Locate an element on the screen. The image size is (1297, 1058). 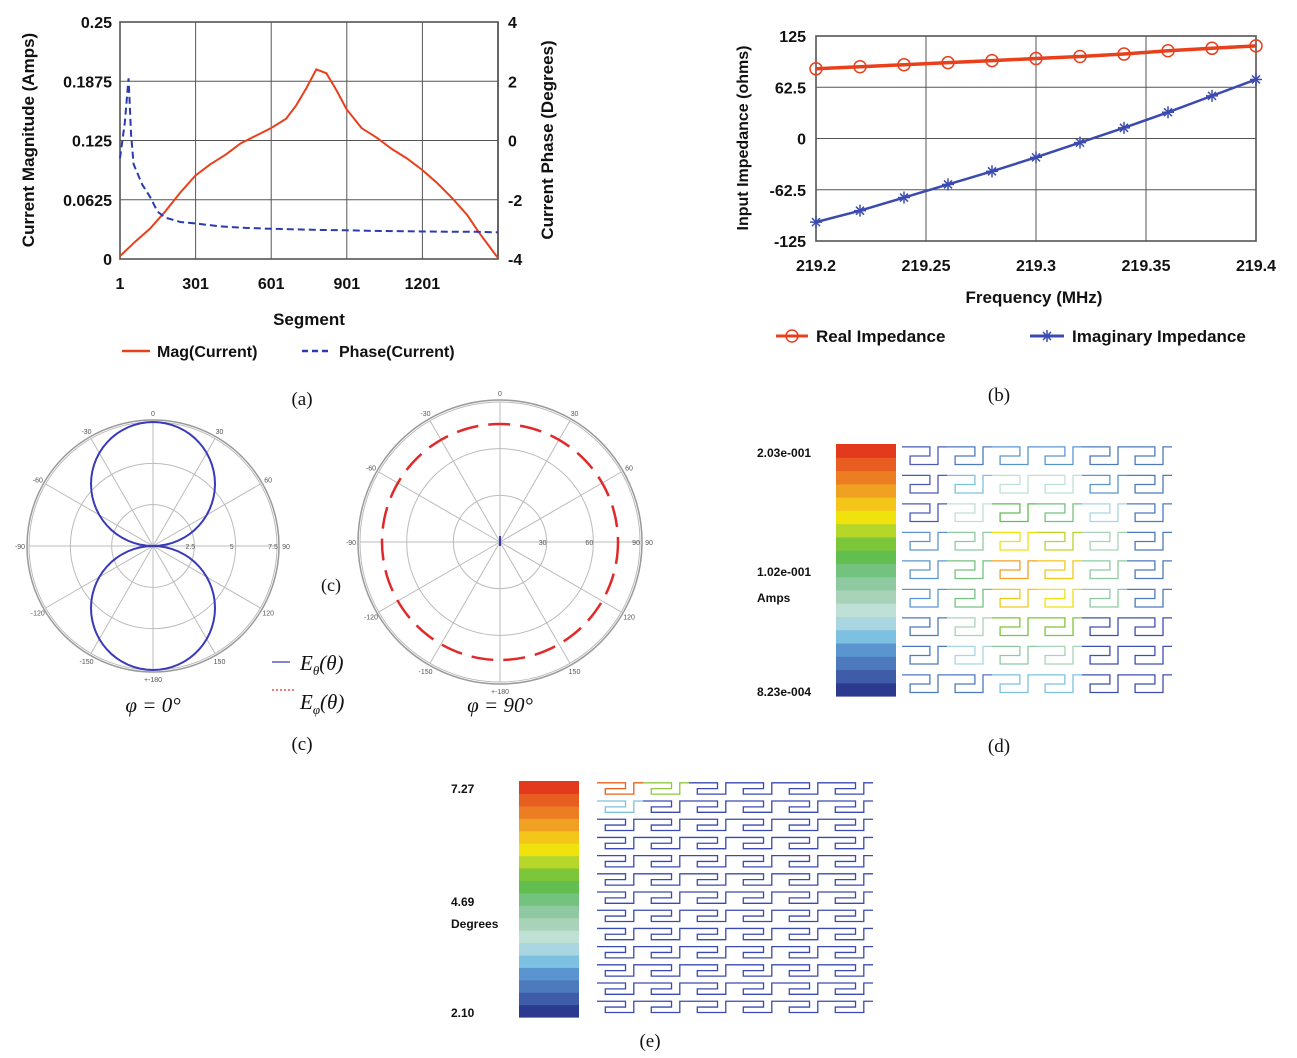
chart-a-xlabel: Segment is located at coordinates (309, 319).